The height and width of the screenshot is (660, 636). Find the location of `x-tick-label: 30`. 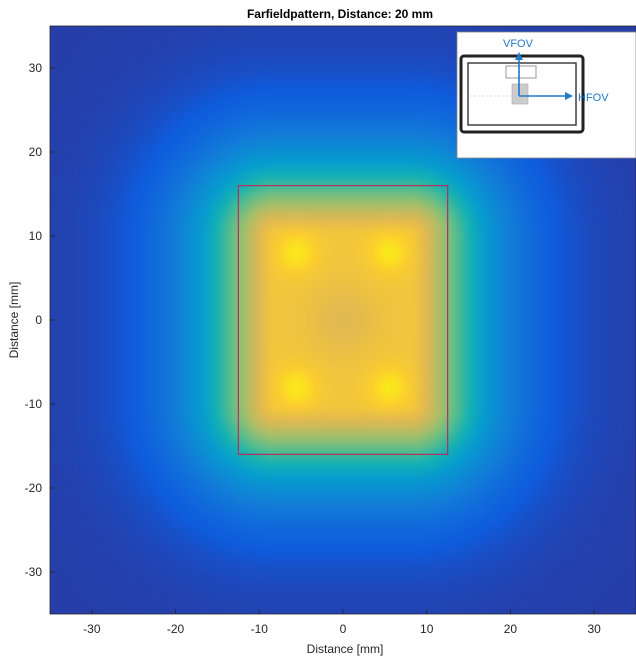

x-tick-label: 30 is located at coordinates (594, 629).